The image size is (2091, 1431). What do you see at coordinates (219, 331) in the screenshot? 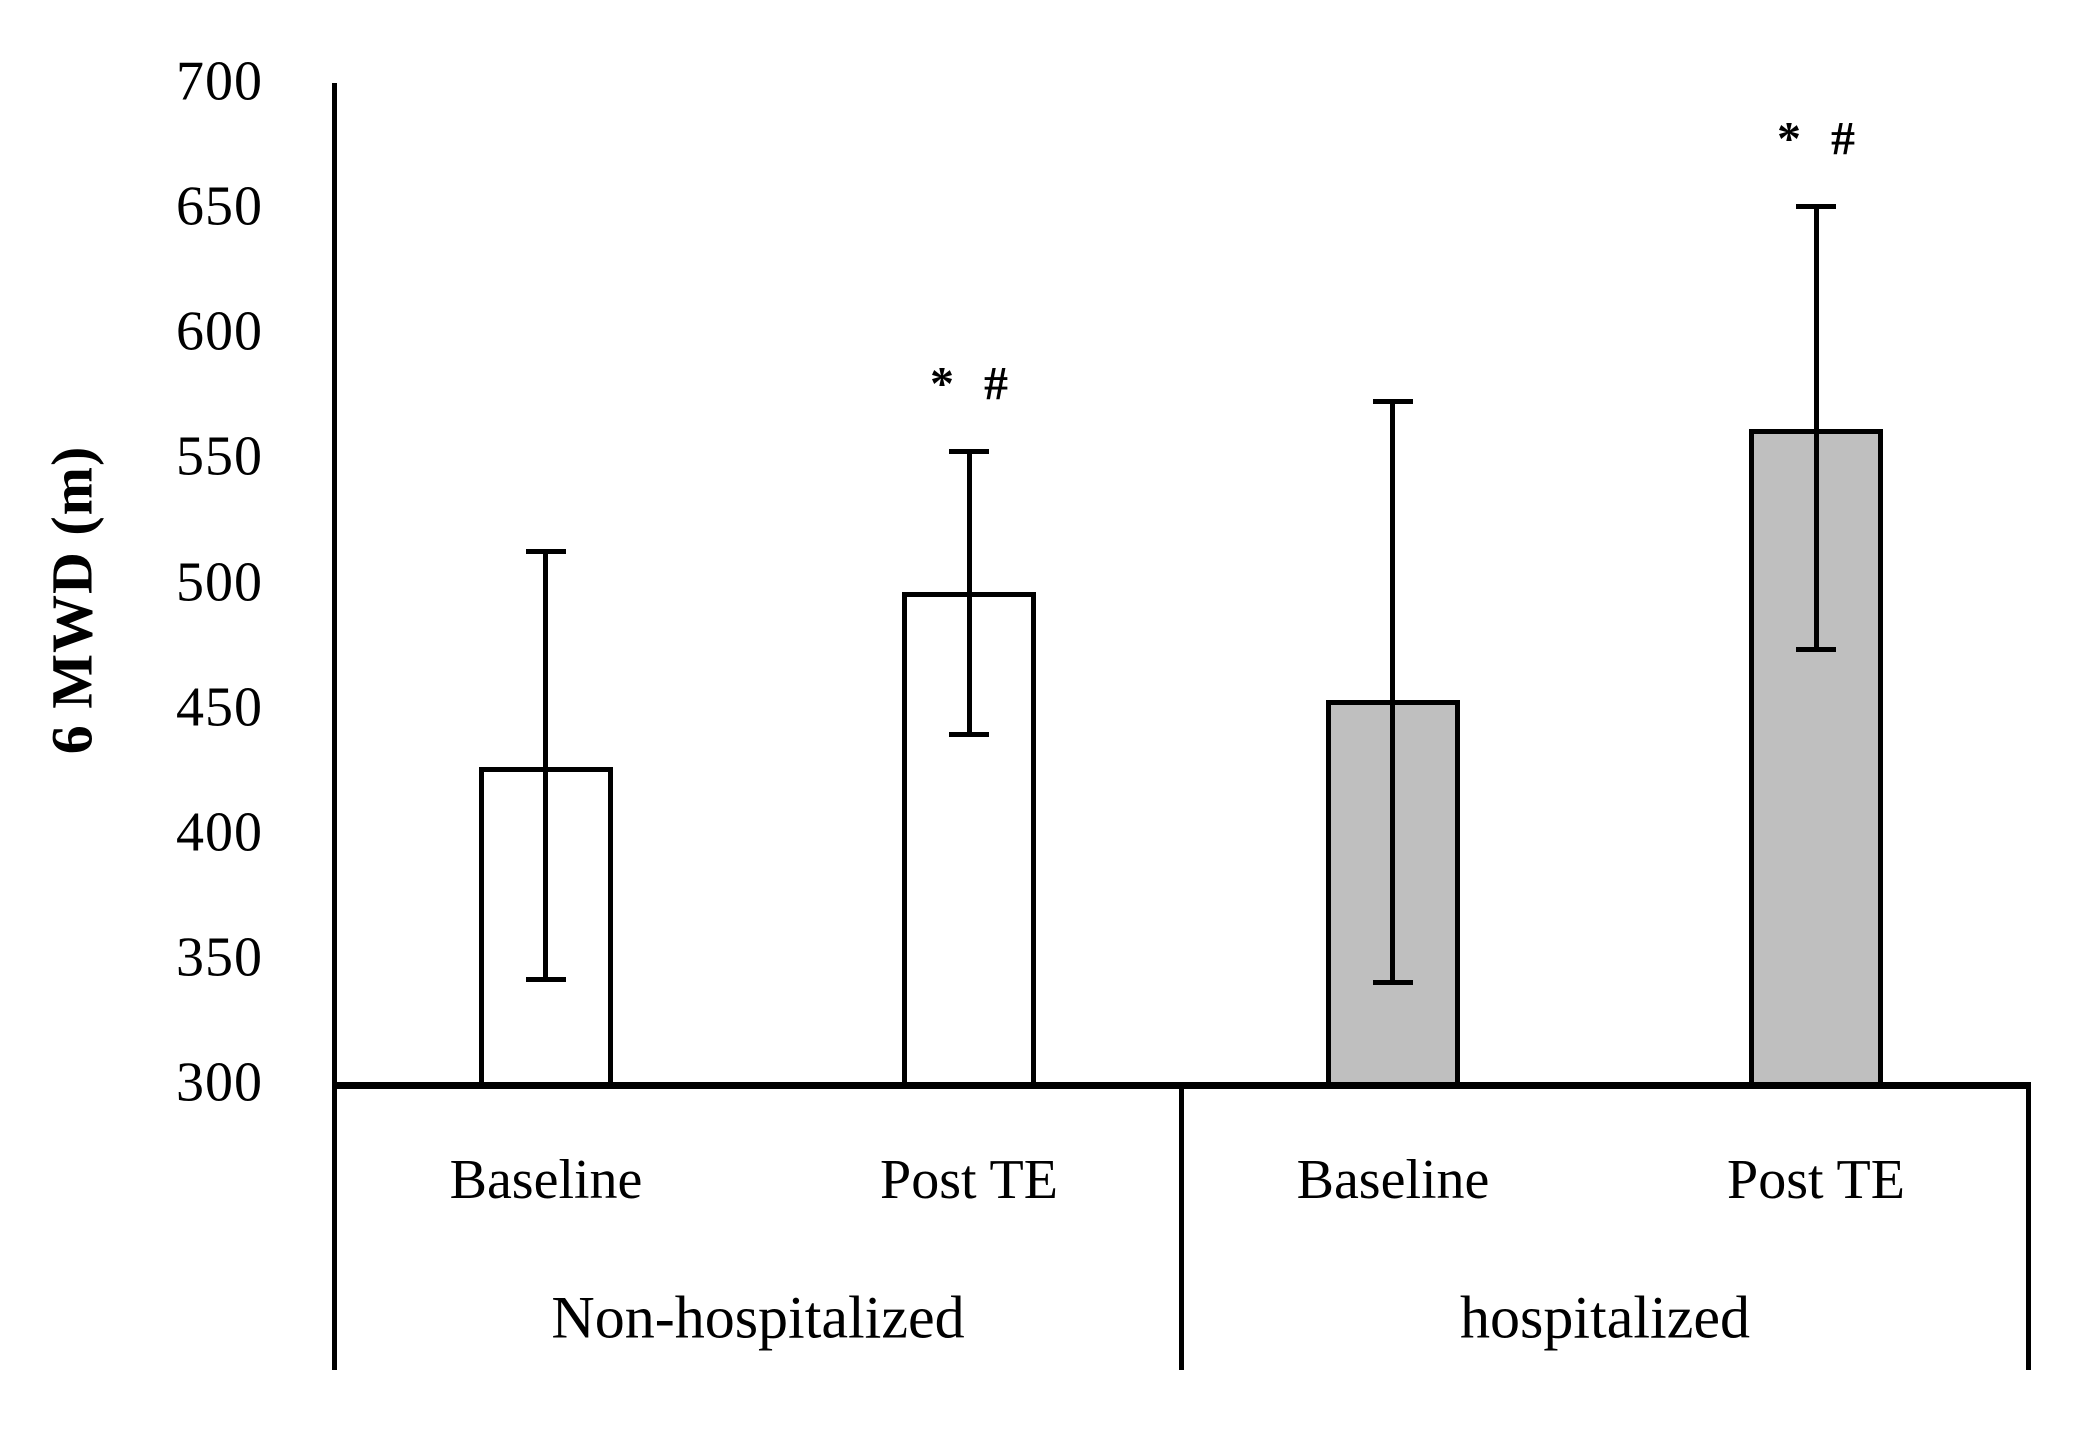
I see `y-tick-label: 600` at bounding box center [219, 331].